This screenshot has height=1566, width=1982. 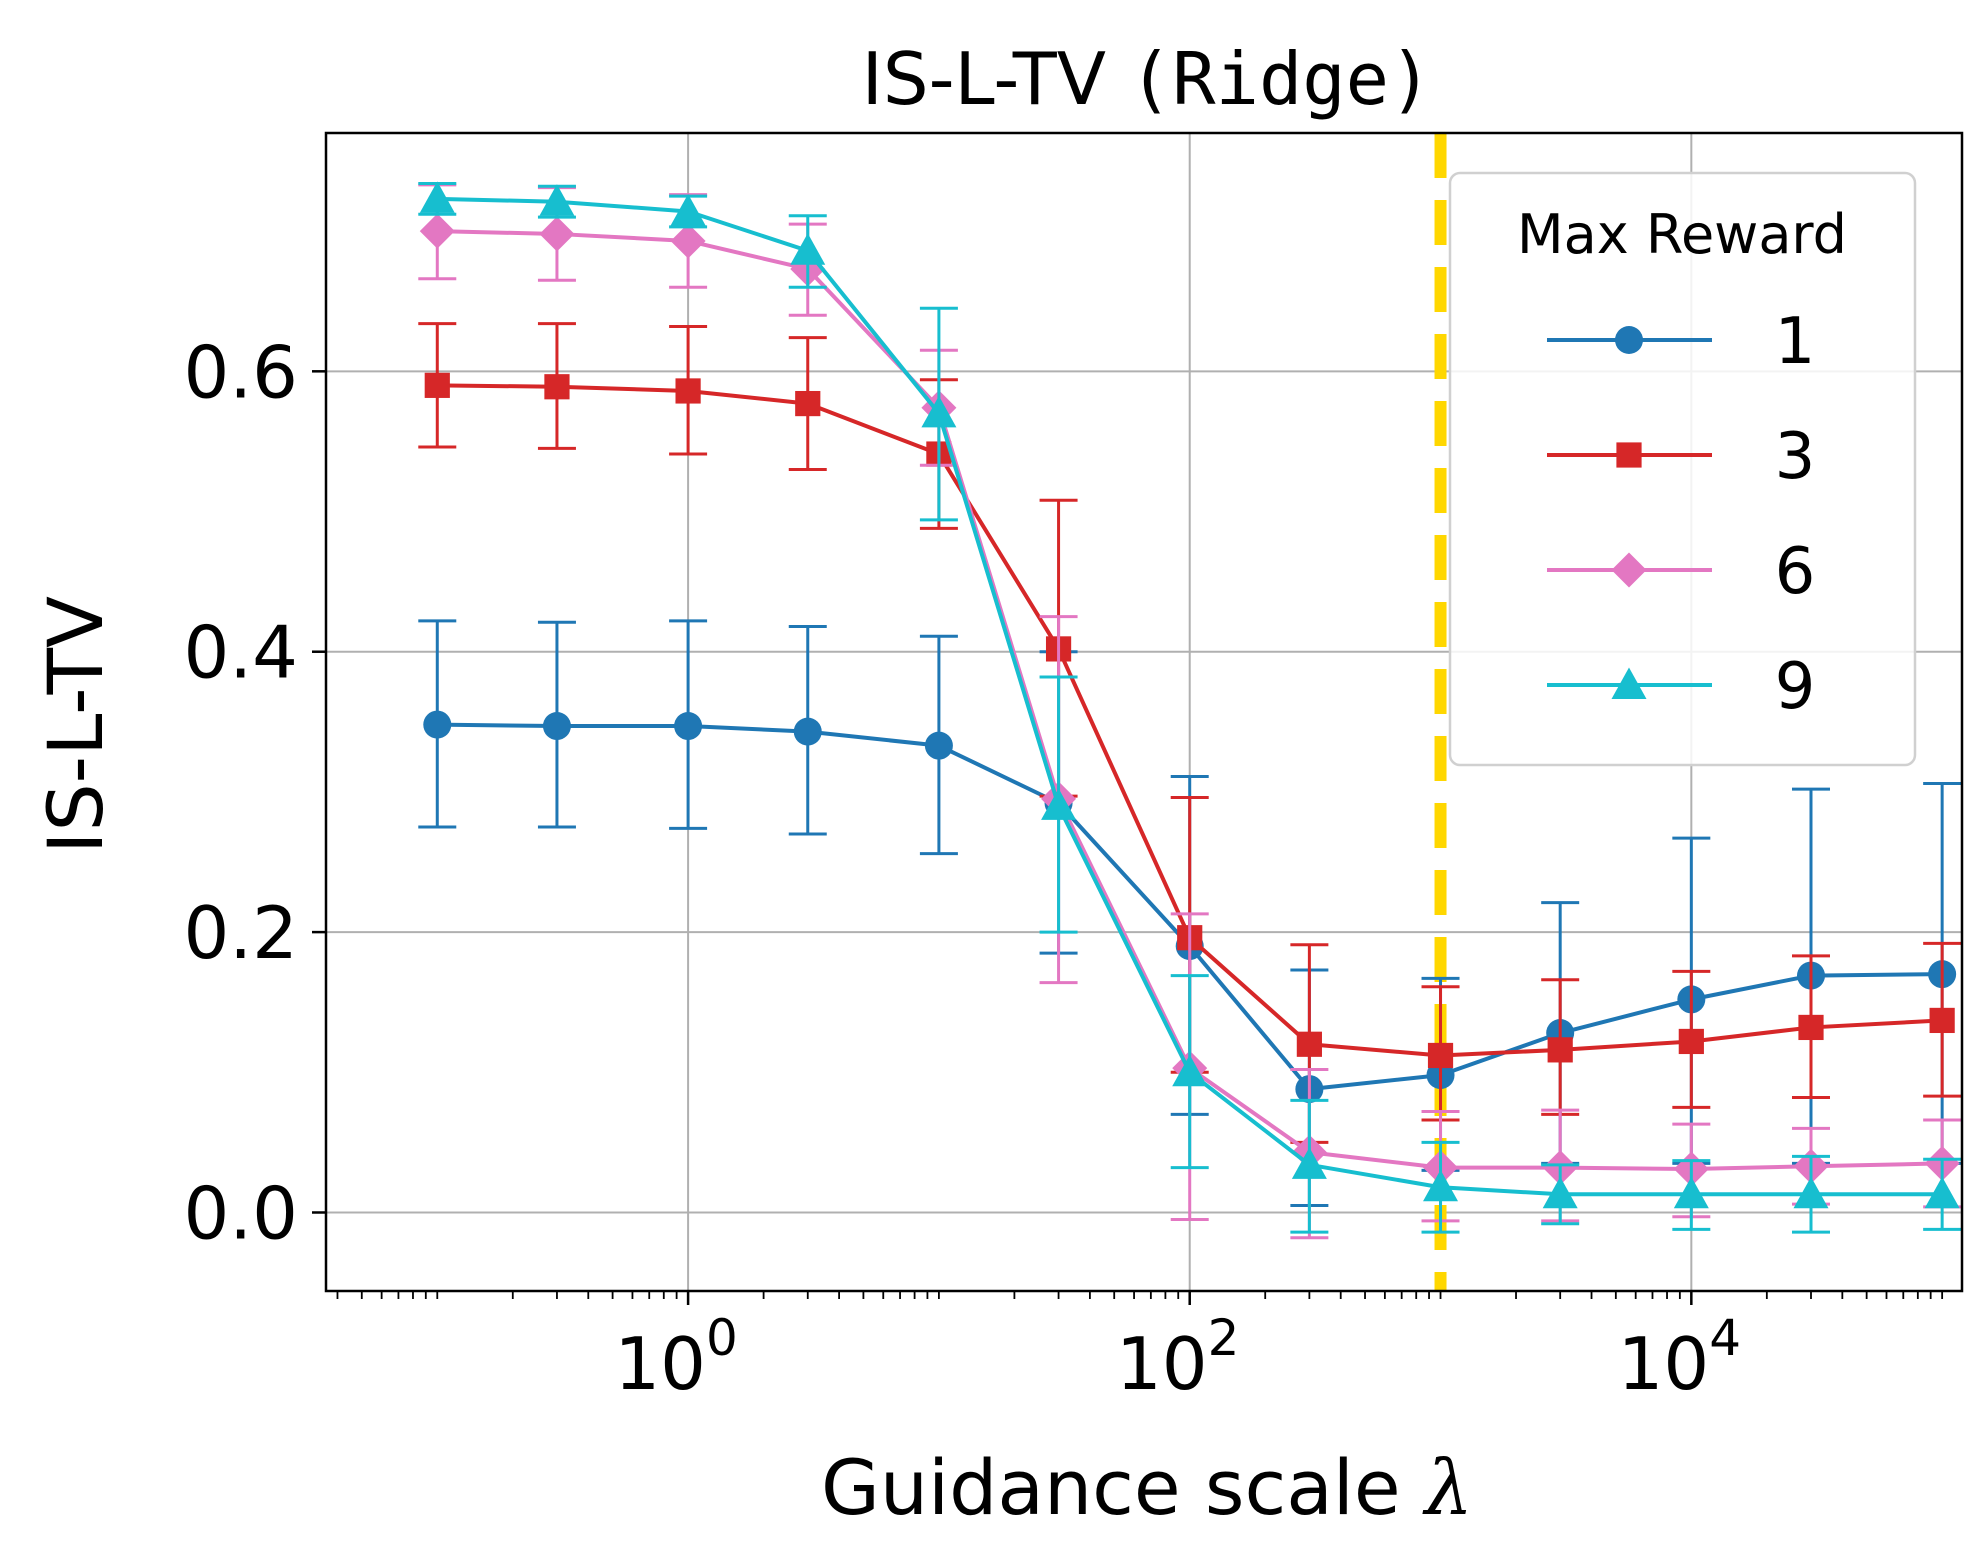 I want to click on legend-title: Max Reward, so click(x=1682, y=234).